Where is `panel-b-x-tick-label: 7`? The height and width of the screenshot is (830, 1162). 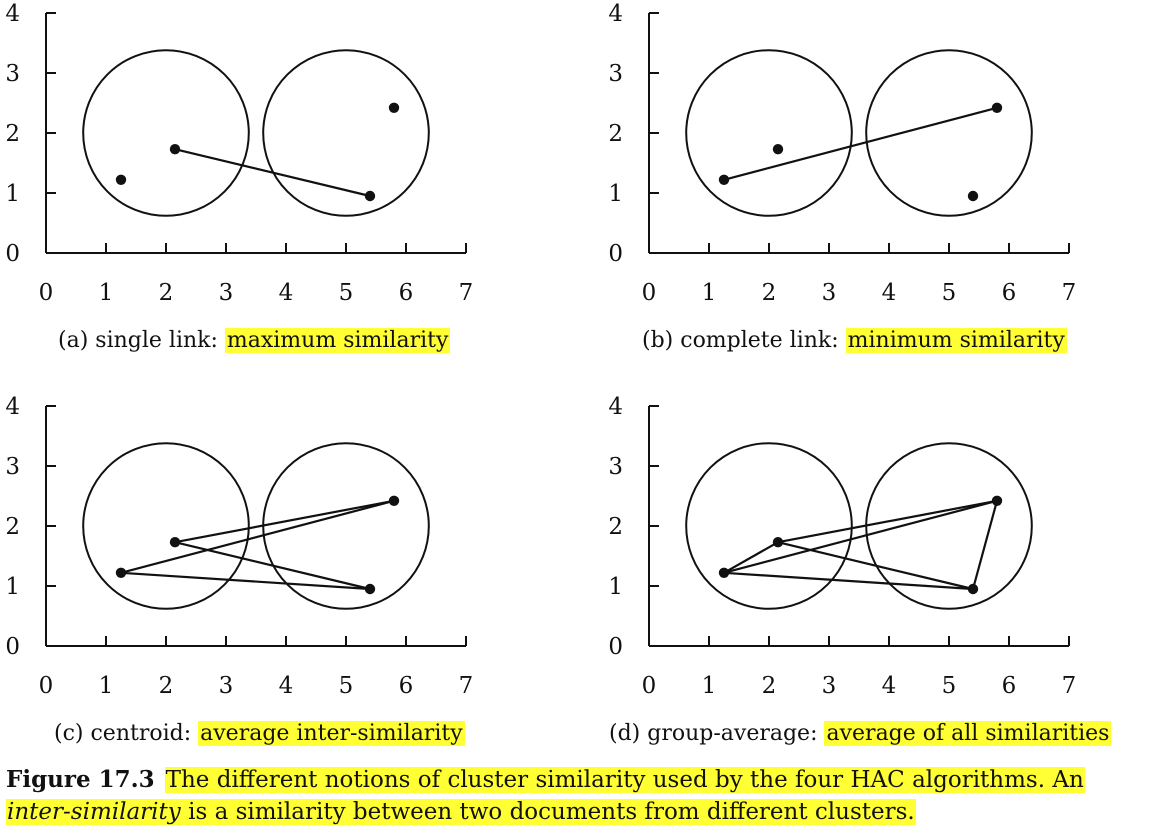 panel-b-x-tick-label: 7 is located at coordinates (1069, 293).